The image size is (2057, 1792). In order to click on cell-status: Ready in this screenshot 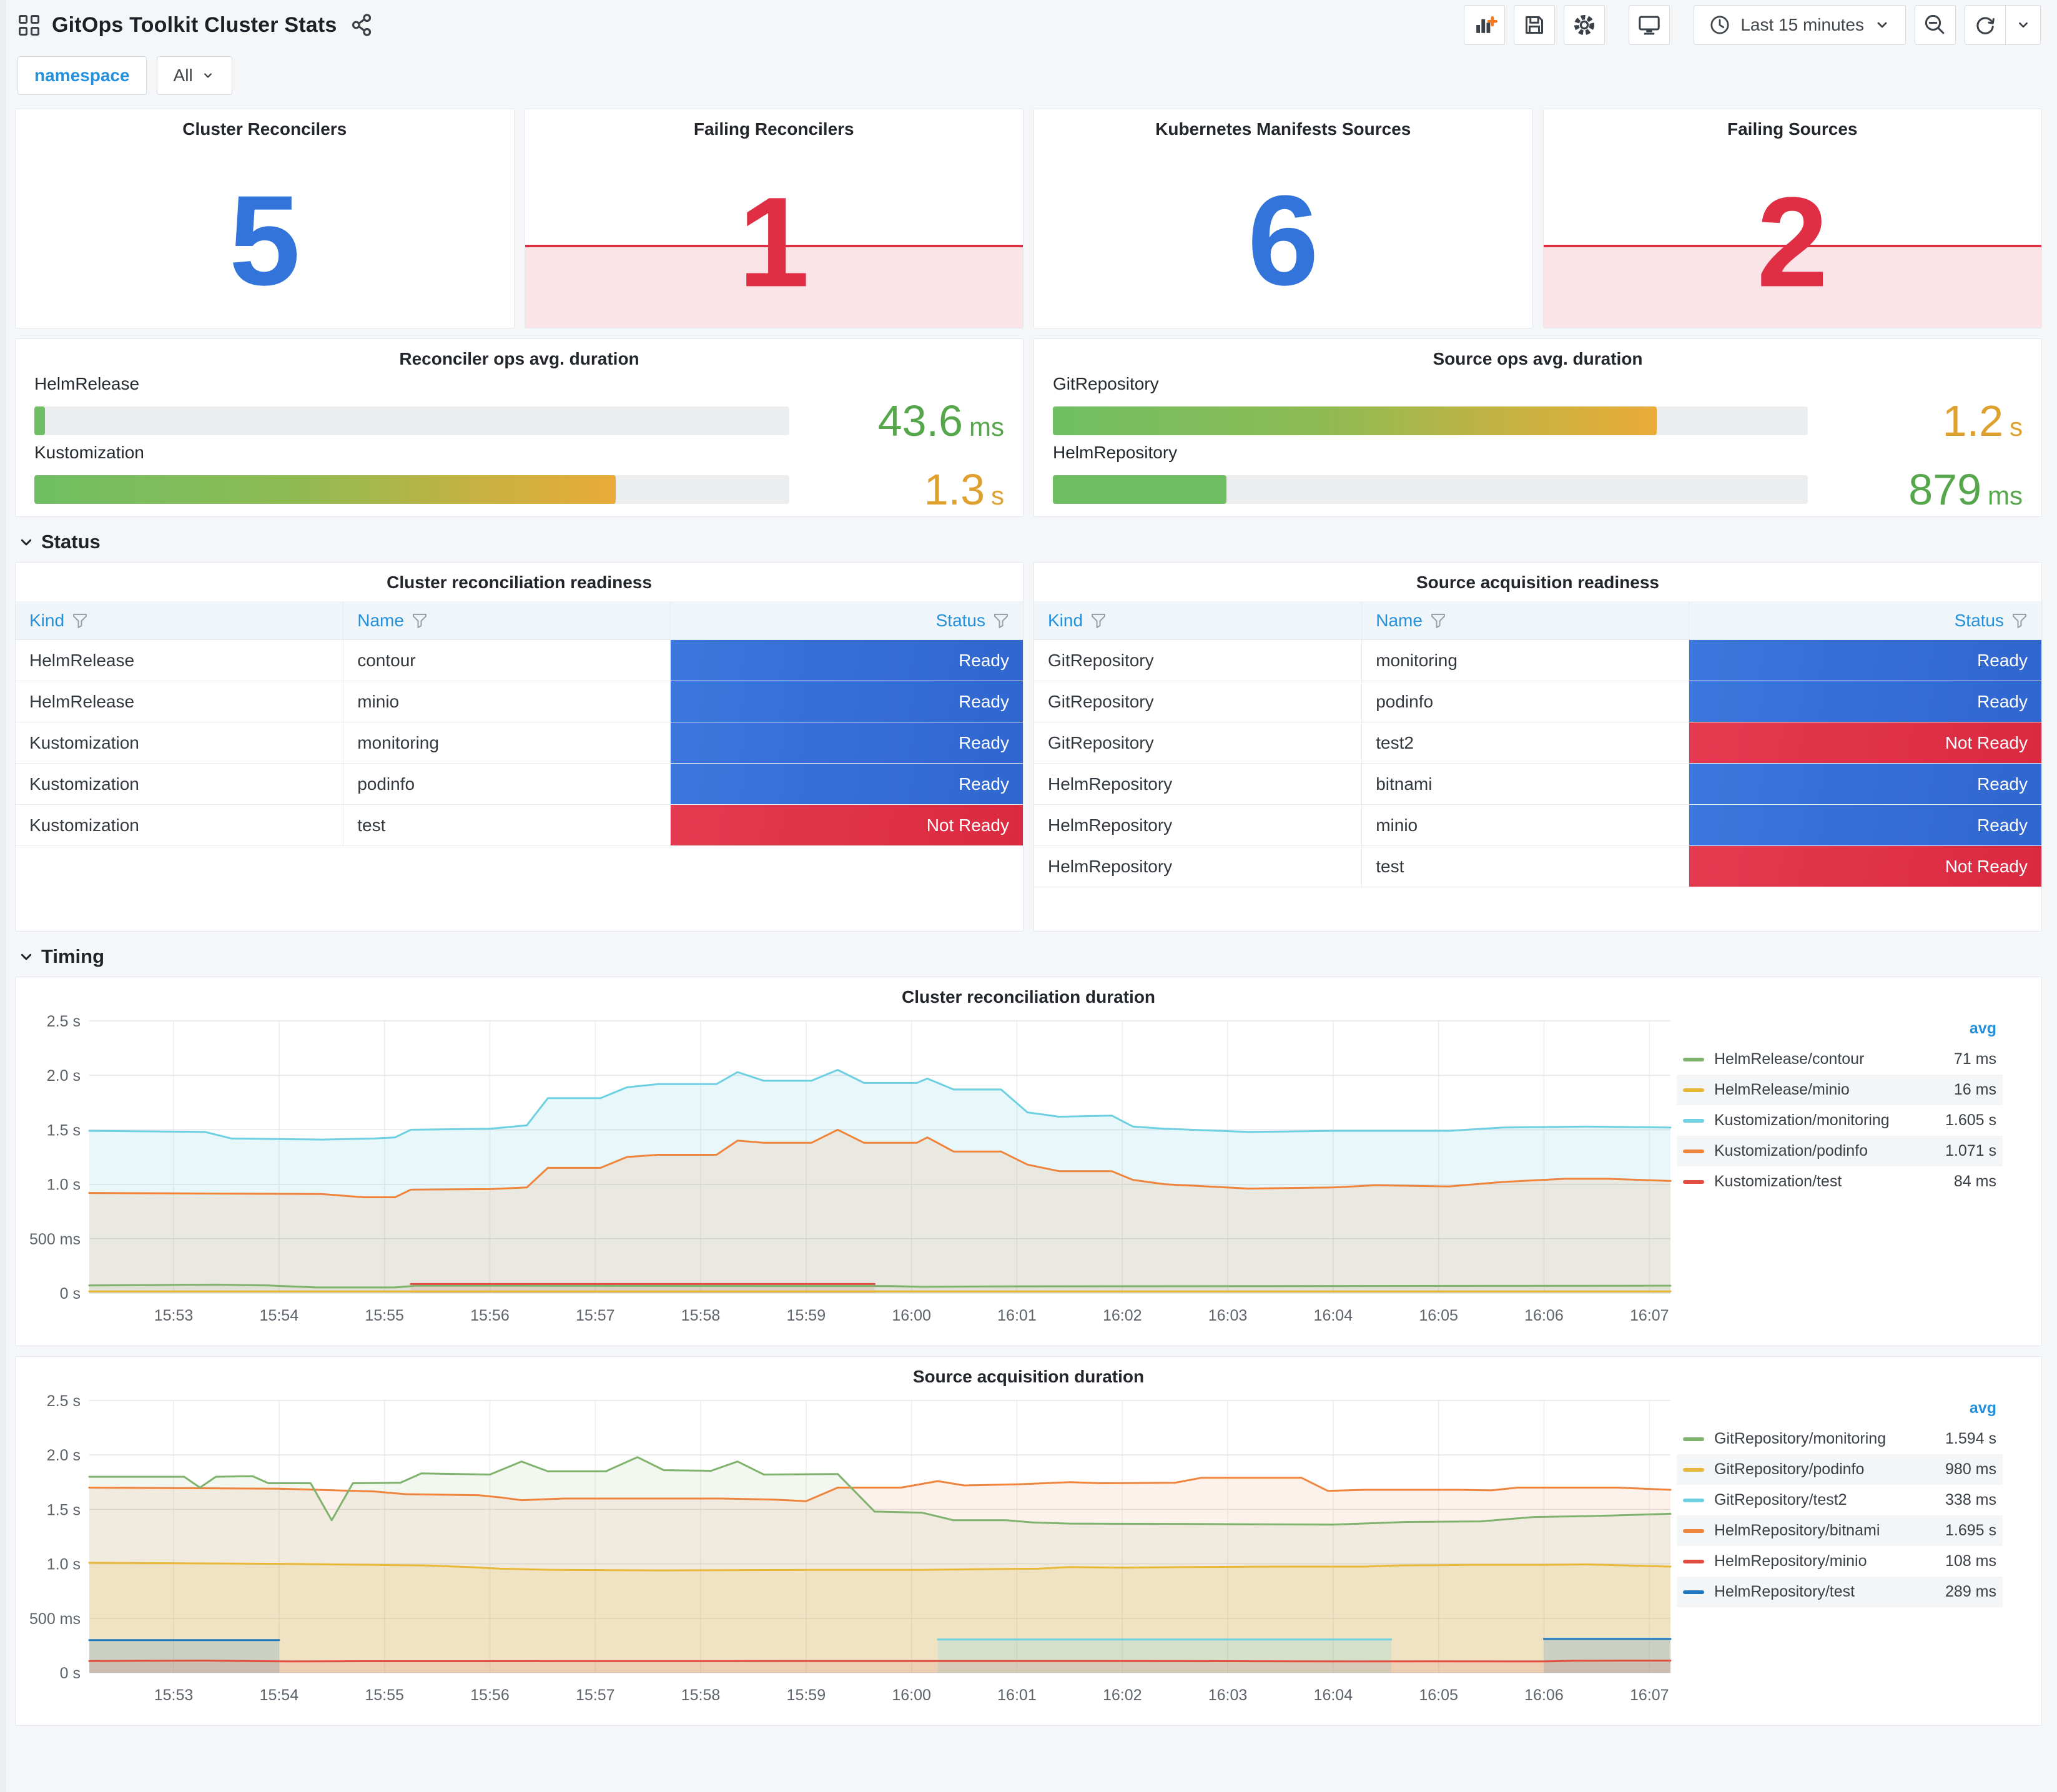, I will do `click(1865, 701)`.